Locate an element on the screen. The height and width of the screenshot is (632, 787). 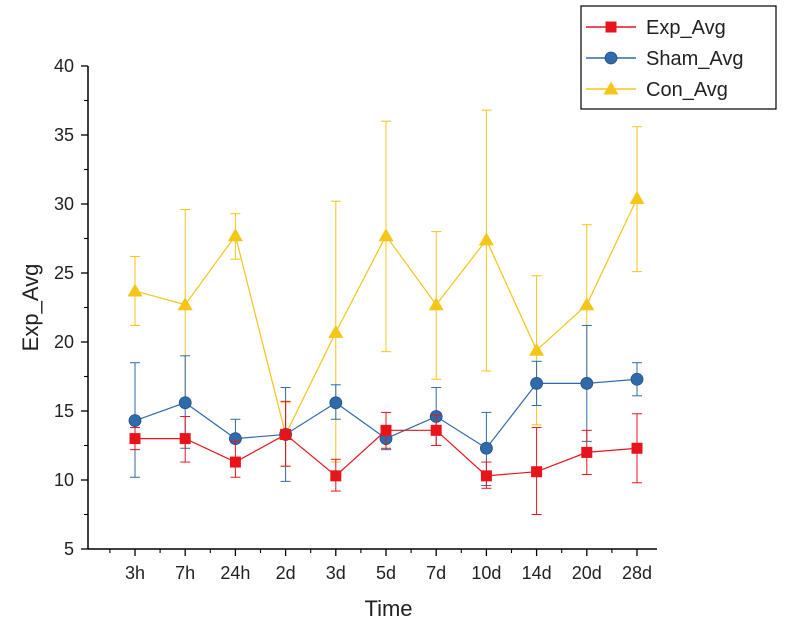
legend-entry: Con_Avg is located at coordinates (657, 90).